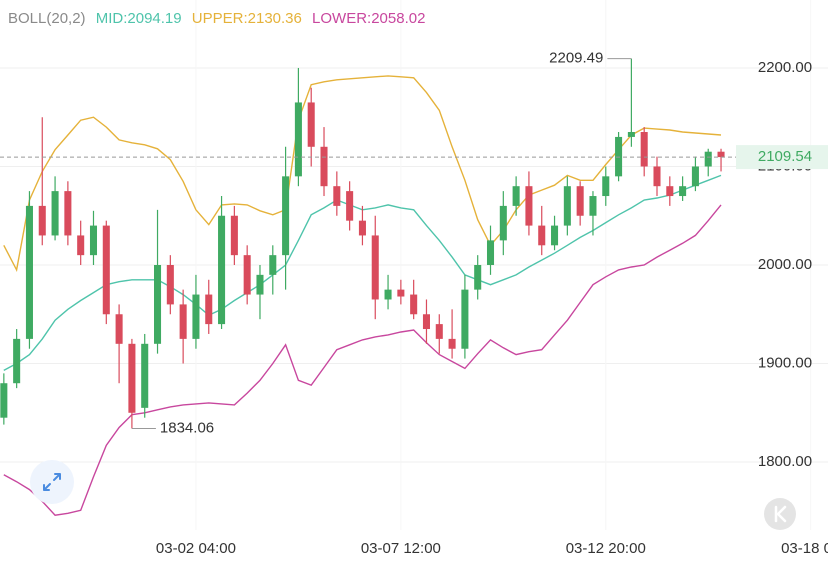 This screenshot has width=828, height=566. What do you see at coordinates (247, 18) in the screenshot?
I see `legend-entry: UPPER:2130.36` at bounding box center [247, 18].